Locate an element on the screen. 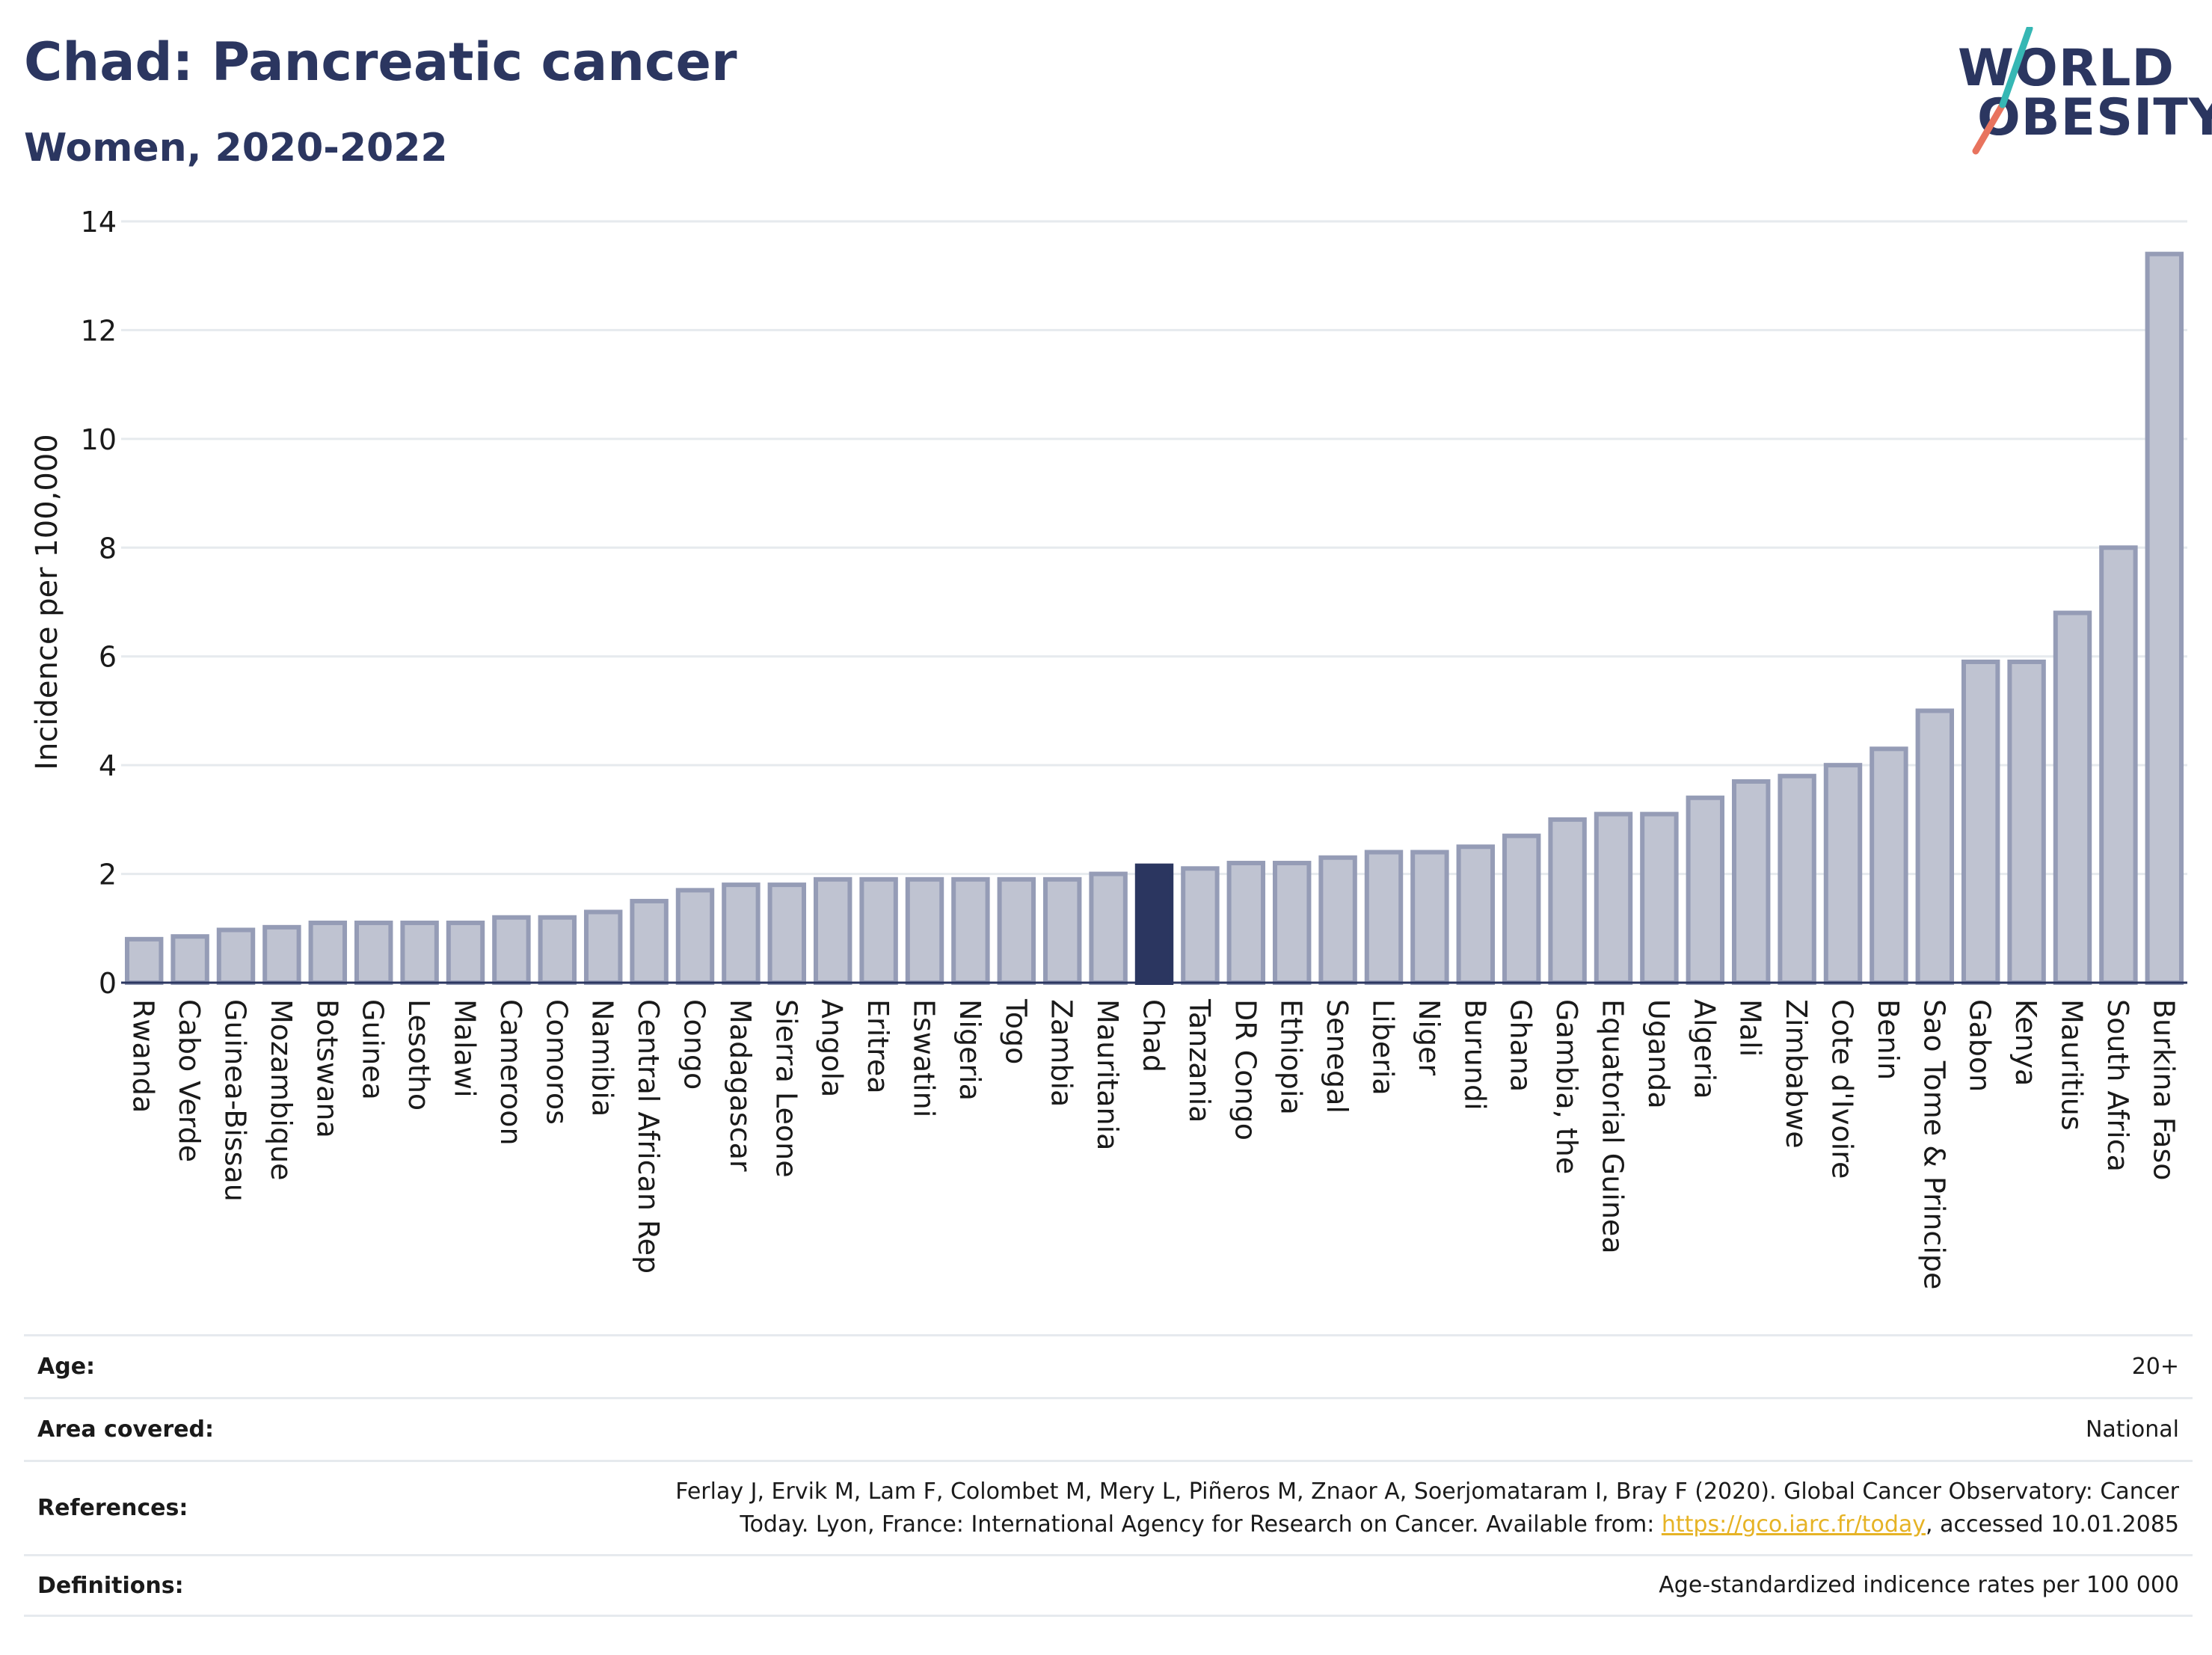  y-tick-label: 2 is located at coordinates (108, 875).